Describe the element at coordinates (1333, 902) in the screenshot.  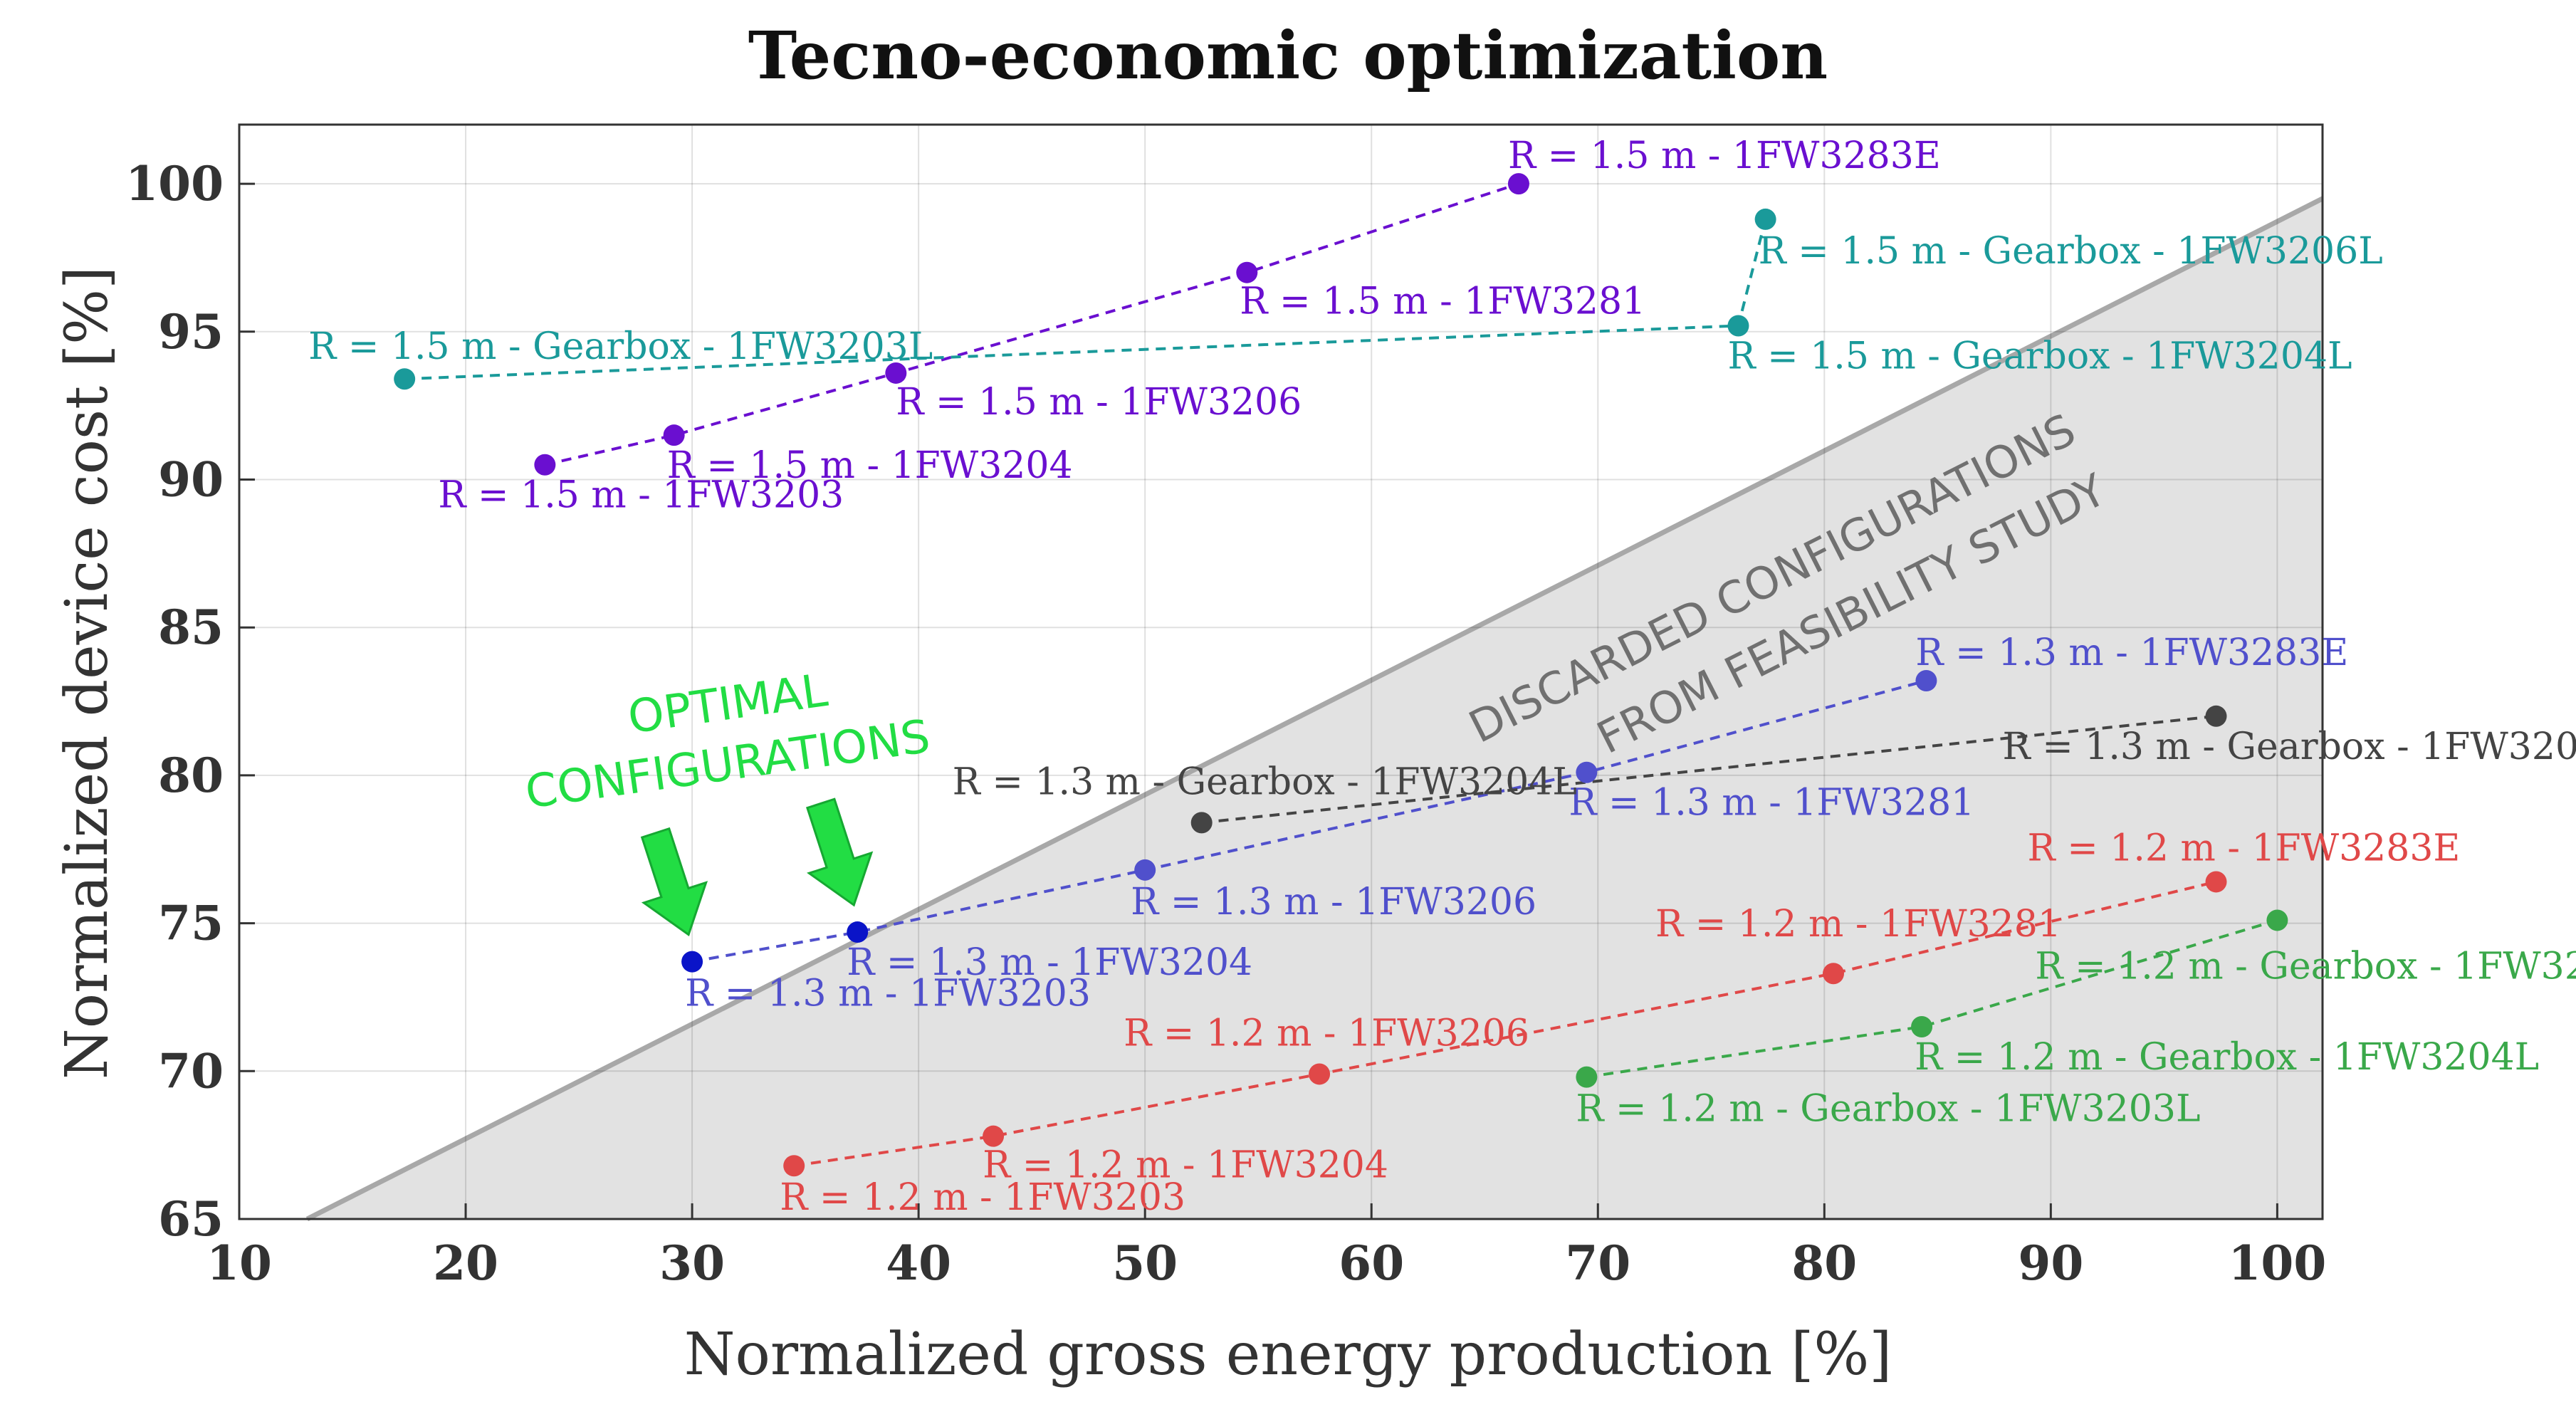
I see `point-label: R = 1.3 m - 1FW3206` at that location.